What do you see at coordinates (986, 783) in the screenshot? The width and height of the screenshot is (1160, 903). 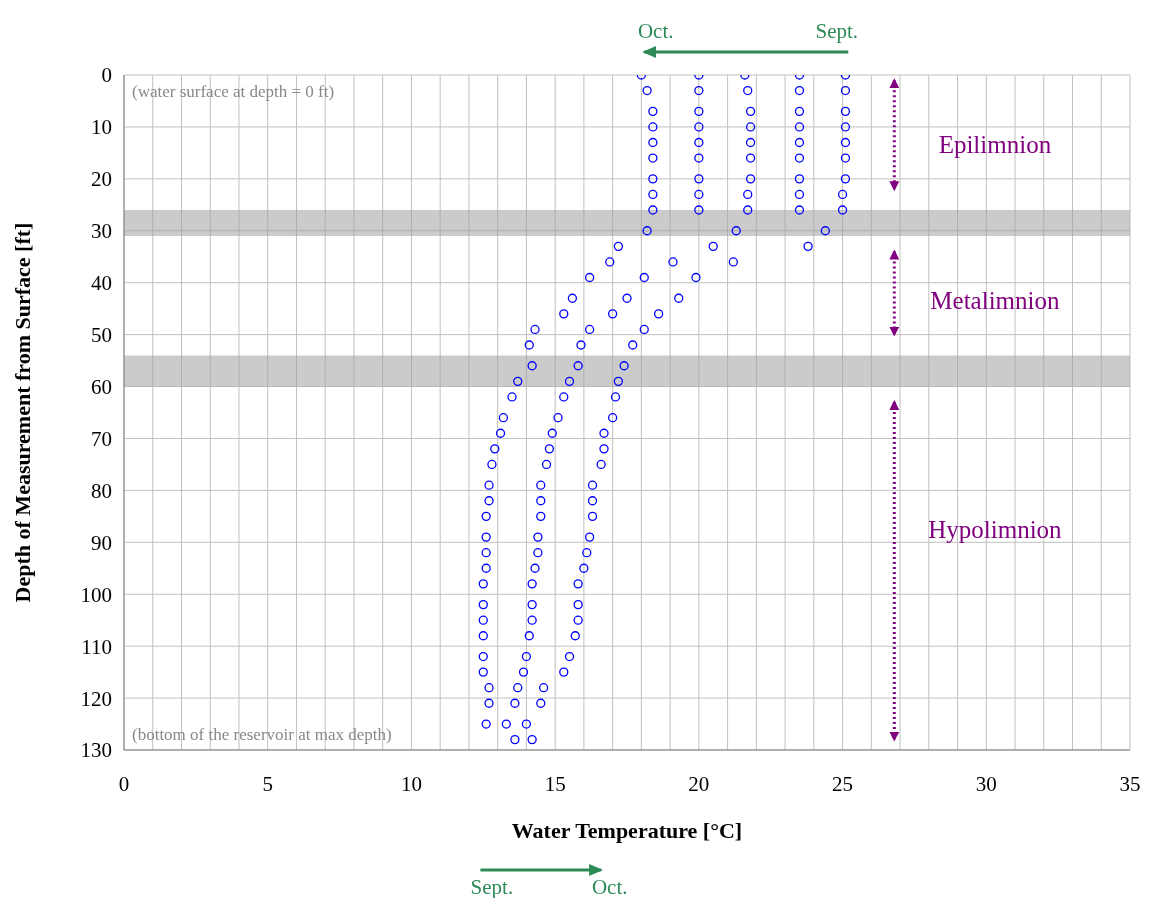 I see `x-tick-label: 30` at bounding box center [986, 783].